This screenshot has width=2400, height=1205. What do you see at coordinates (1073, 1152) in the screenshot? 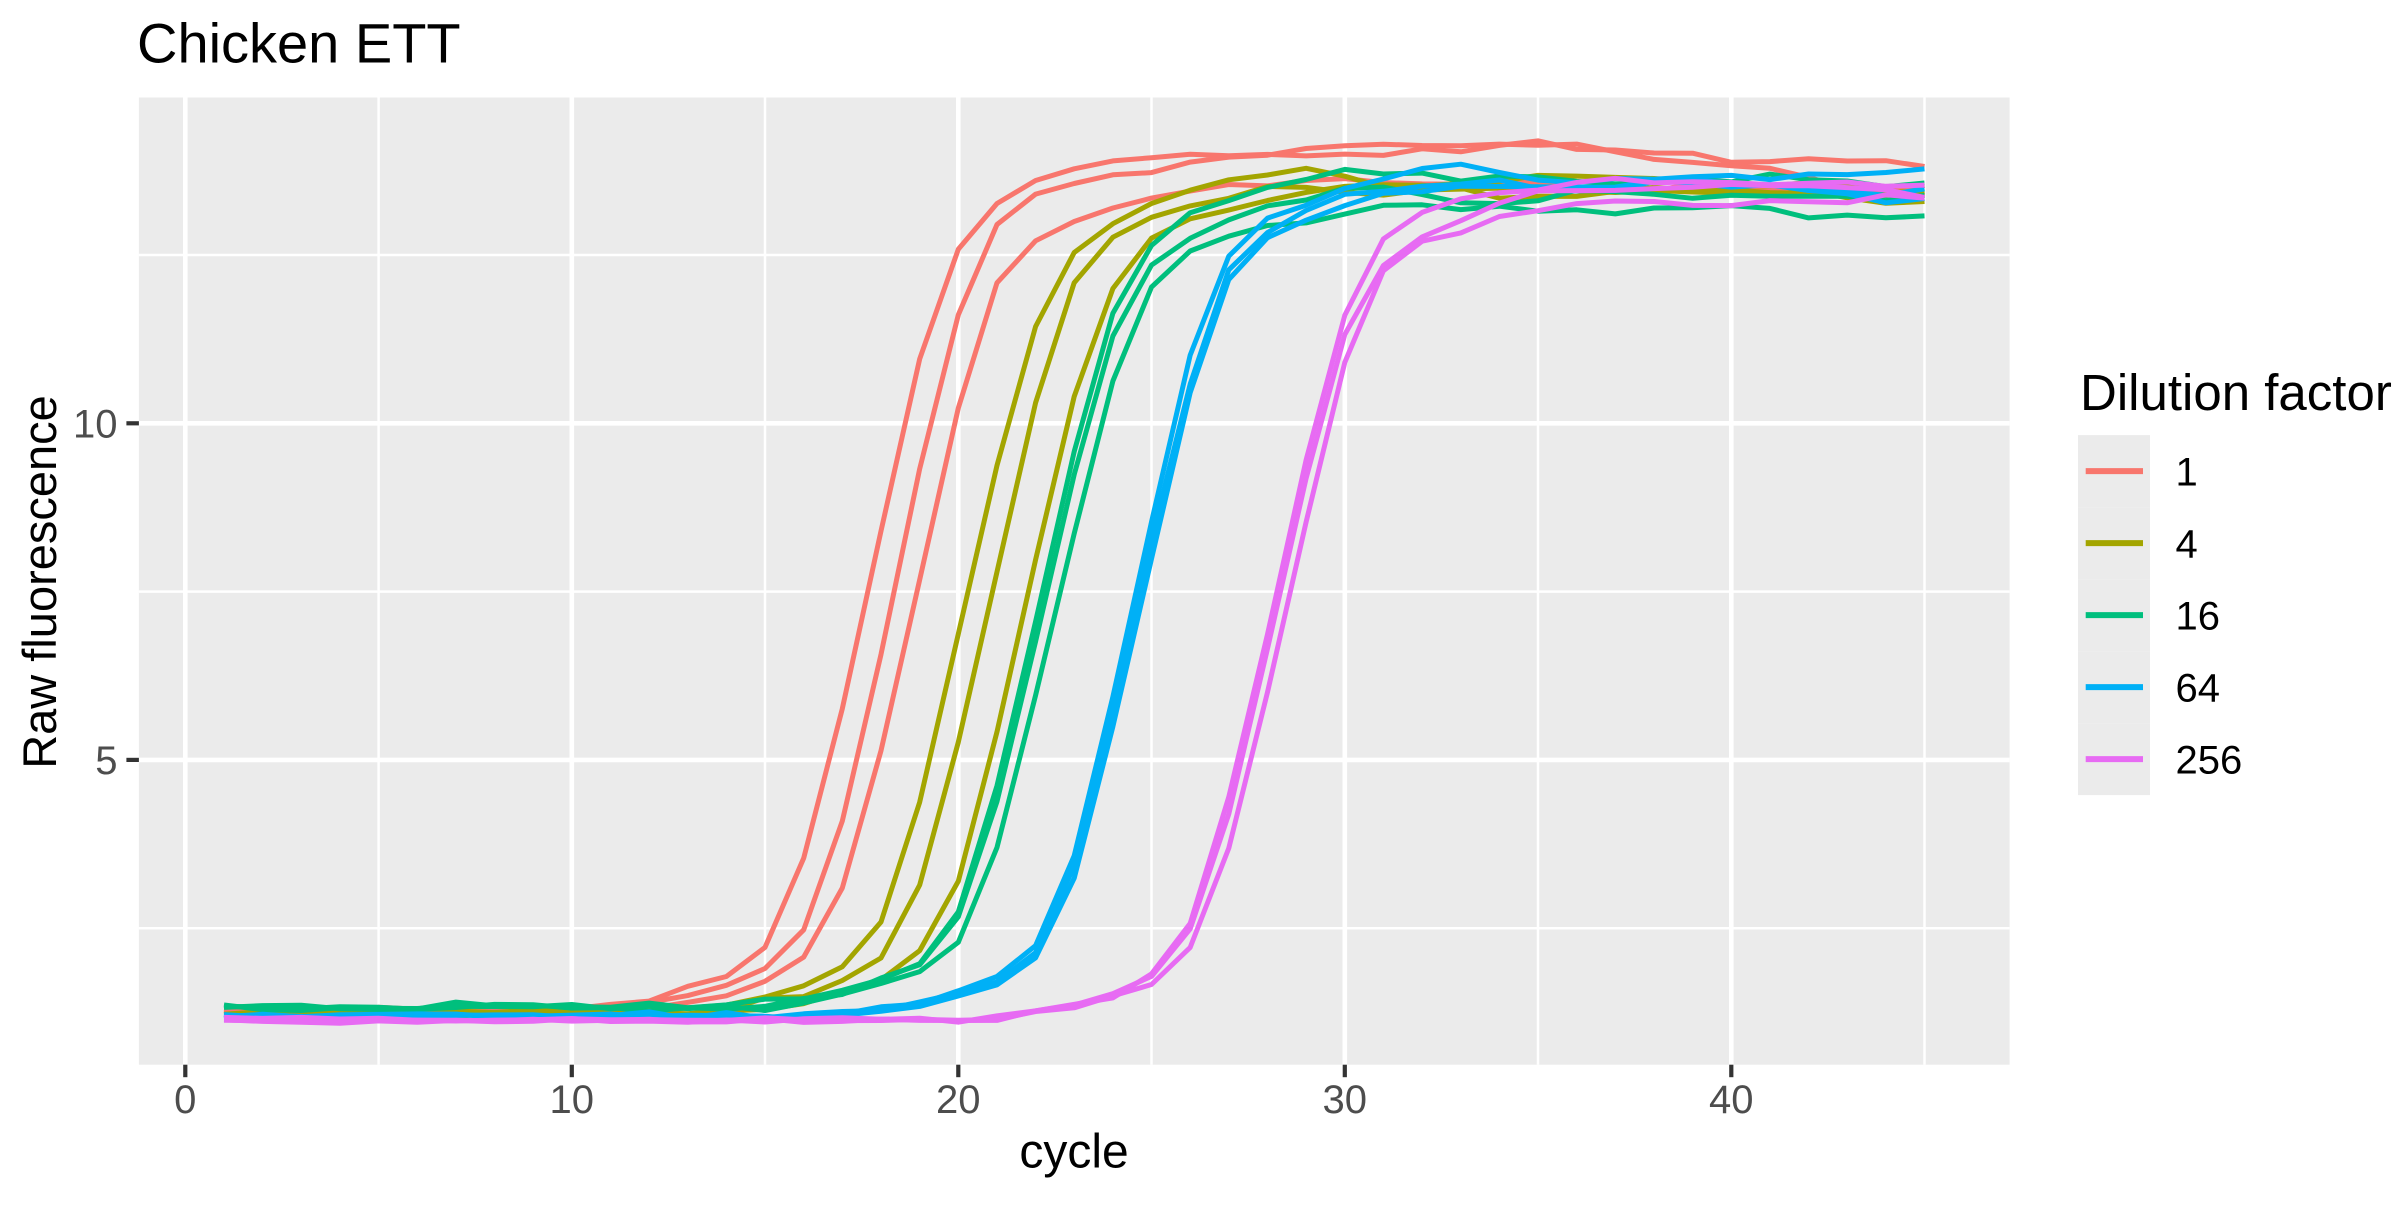
I see `svg-text: cycle` at bounding box center [1073, 1152].